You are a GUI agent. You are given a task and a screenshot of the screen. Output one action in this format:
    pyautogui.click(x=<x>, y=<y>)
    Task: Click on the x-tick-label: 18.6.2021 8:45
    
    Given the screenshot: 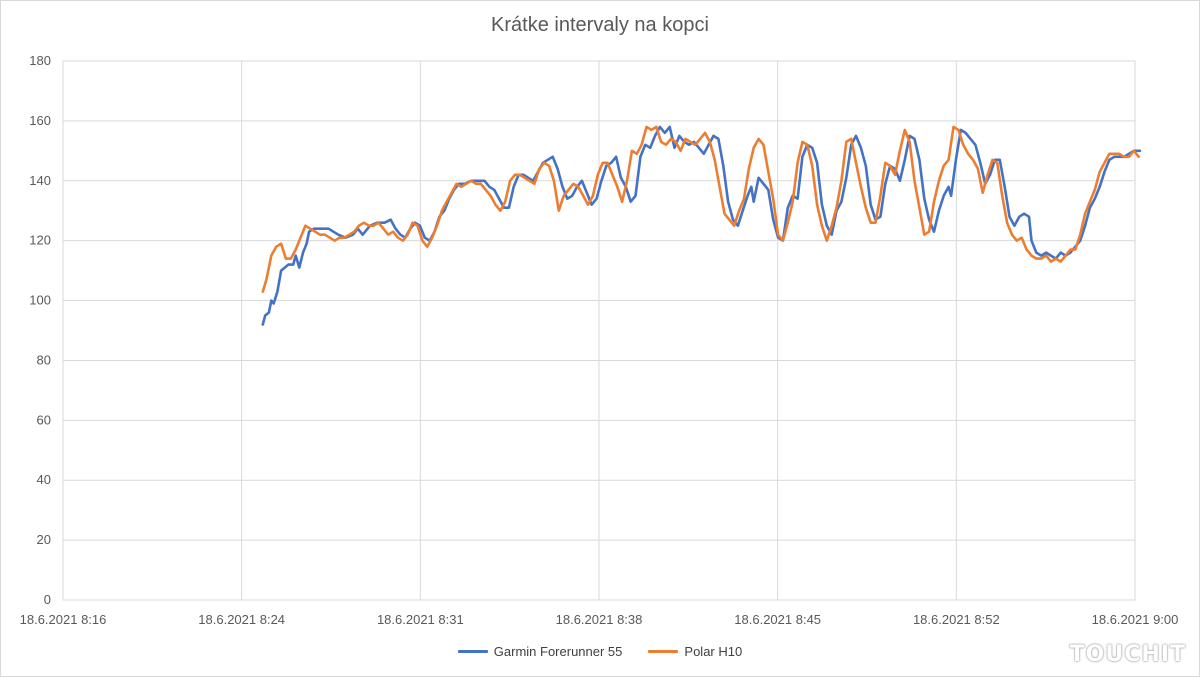 What is the action you would take?
    pyautogui.click(x=777, y=619)
    